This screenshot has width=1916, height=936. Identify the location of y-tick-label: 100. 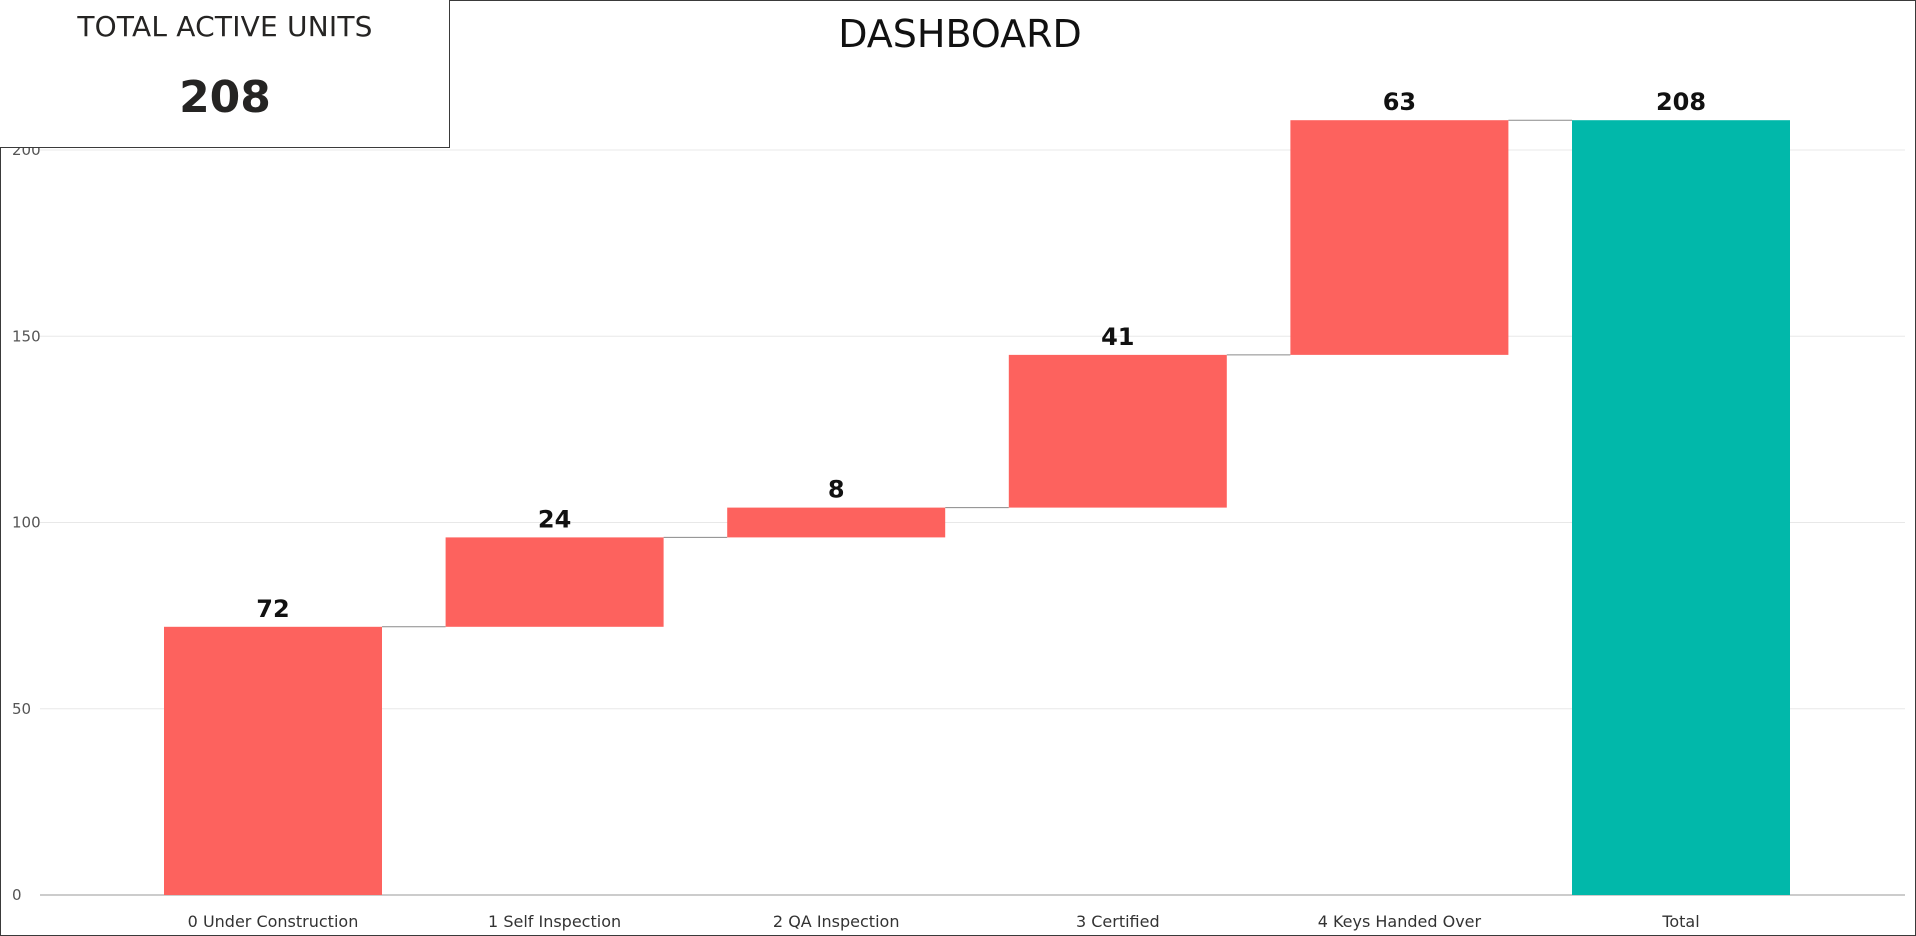
(26, 523).